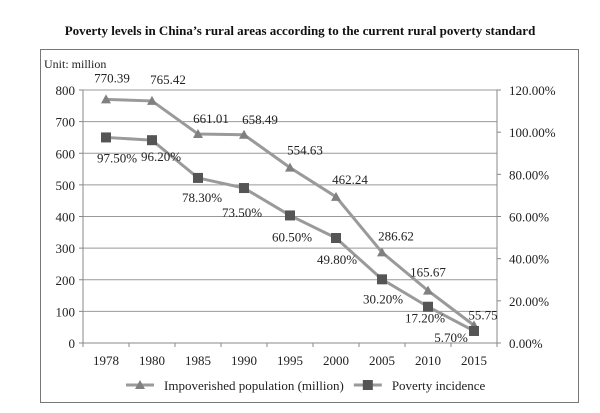 The width and height of the screenshot is (600, 413). Describe the element at coordinates (529, 301) in the screenshot. I see `y-right-tick-label: 20.00%` at that location.